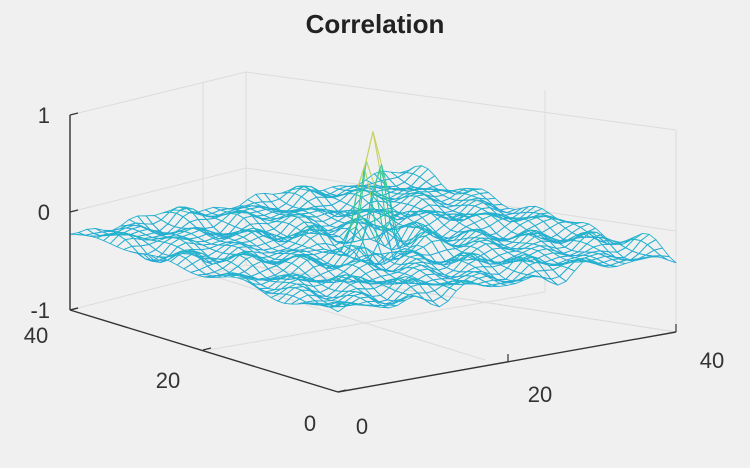  I want to click on z-tick-label-bottom: -1, so click(40, 310).